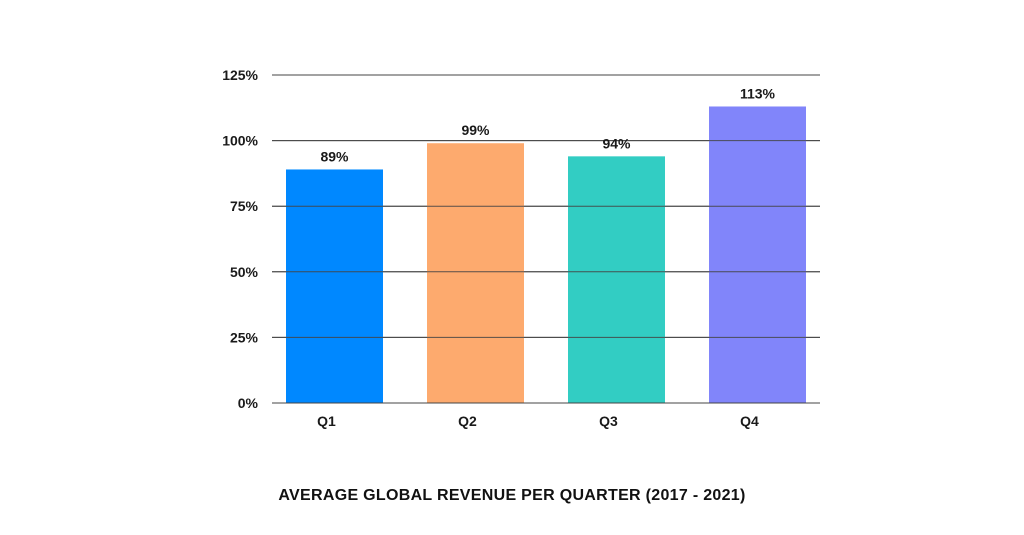 The image size is (1024, 535). What do you see at coordinates (326, 421) in the screenshot?
I see `x-tick-label-q1: Q1` at bounding box center [326, 421].